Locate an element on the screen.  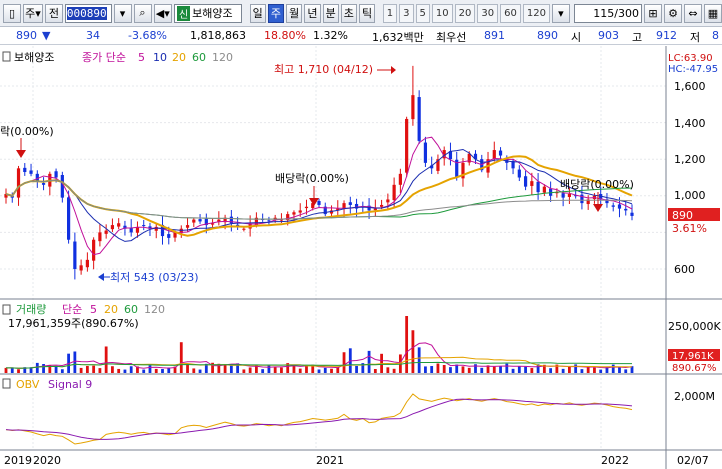
volume-ma60-line is located at coordinates (319, 365).